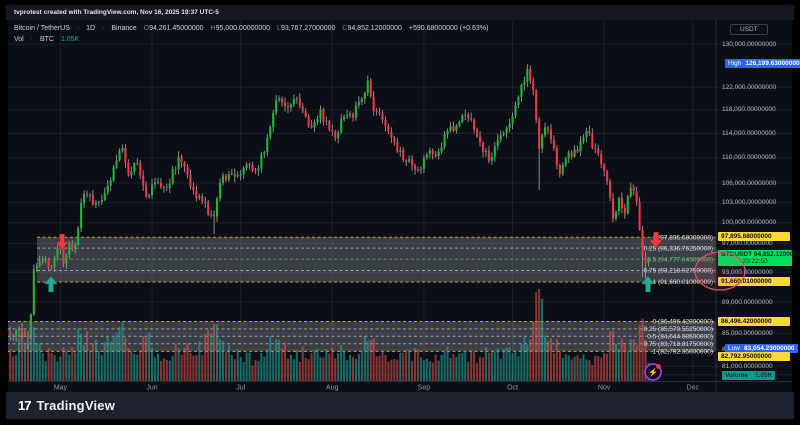 This screenshot has width=800, height=425. What do you see at coordinates (151, 388) in the screenshot?
I see `svg-text: Jun` at bounding box center [151, 388].